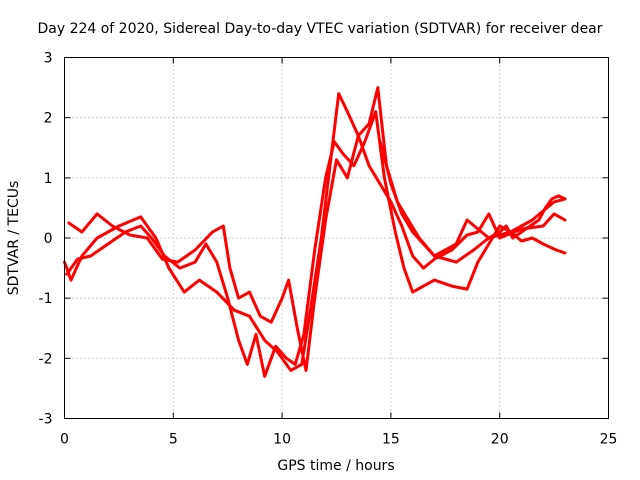  What do you see at coordinates (48, 59) in the screenshot?
I see `y-tick-label: 3` at bounding box center [48, 59].